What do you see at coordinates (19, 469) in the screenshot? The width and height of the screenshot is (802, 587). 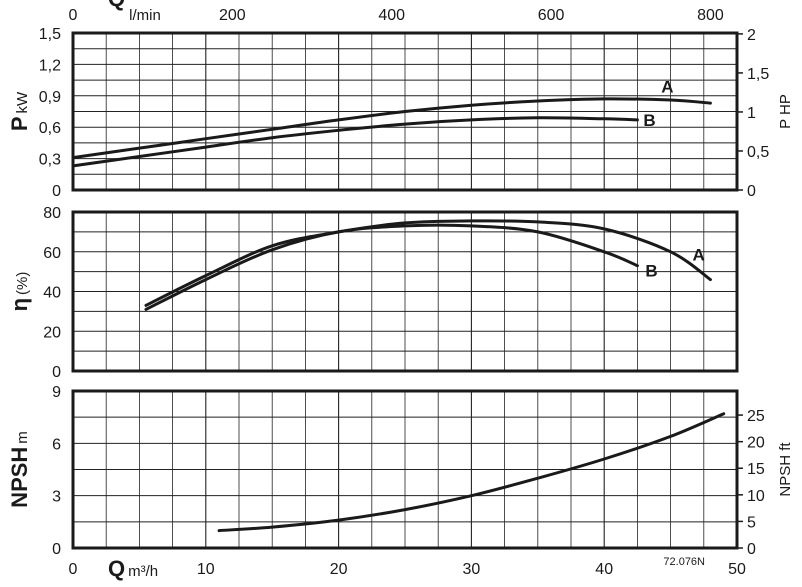 I see `y-axis-label-npsh: NPSHm` at bounding box center [19, 469].